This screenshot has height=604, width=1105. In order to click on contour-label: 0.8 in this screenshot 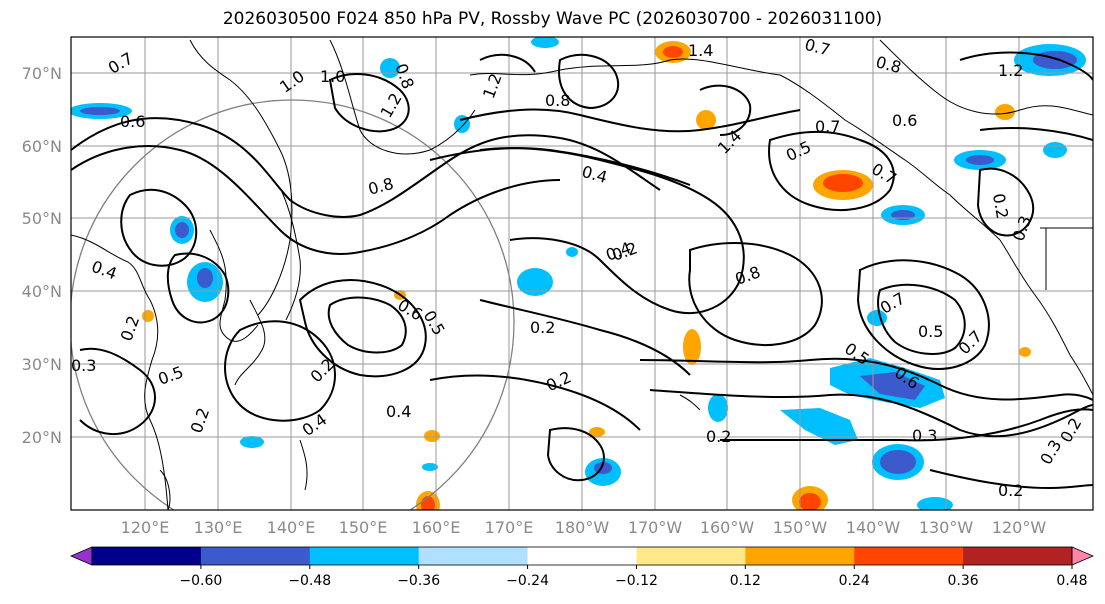, I will do `click(557, 100)`.